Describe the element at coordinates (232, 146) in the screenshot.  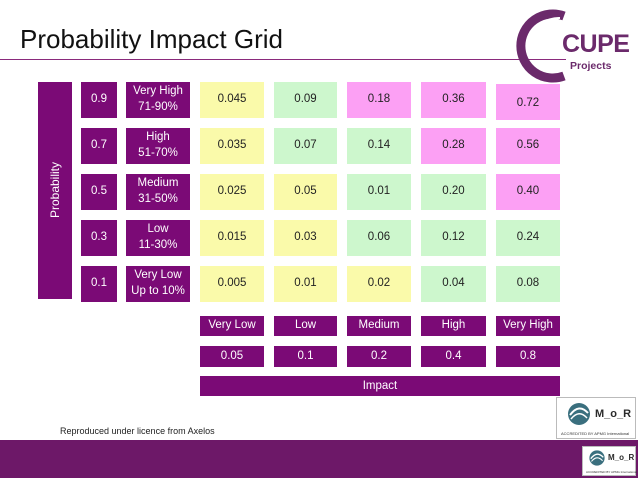
I see `grid-cell: 0.035` at that location.